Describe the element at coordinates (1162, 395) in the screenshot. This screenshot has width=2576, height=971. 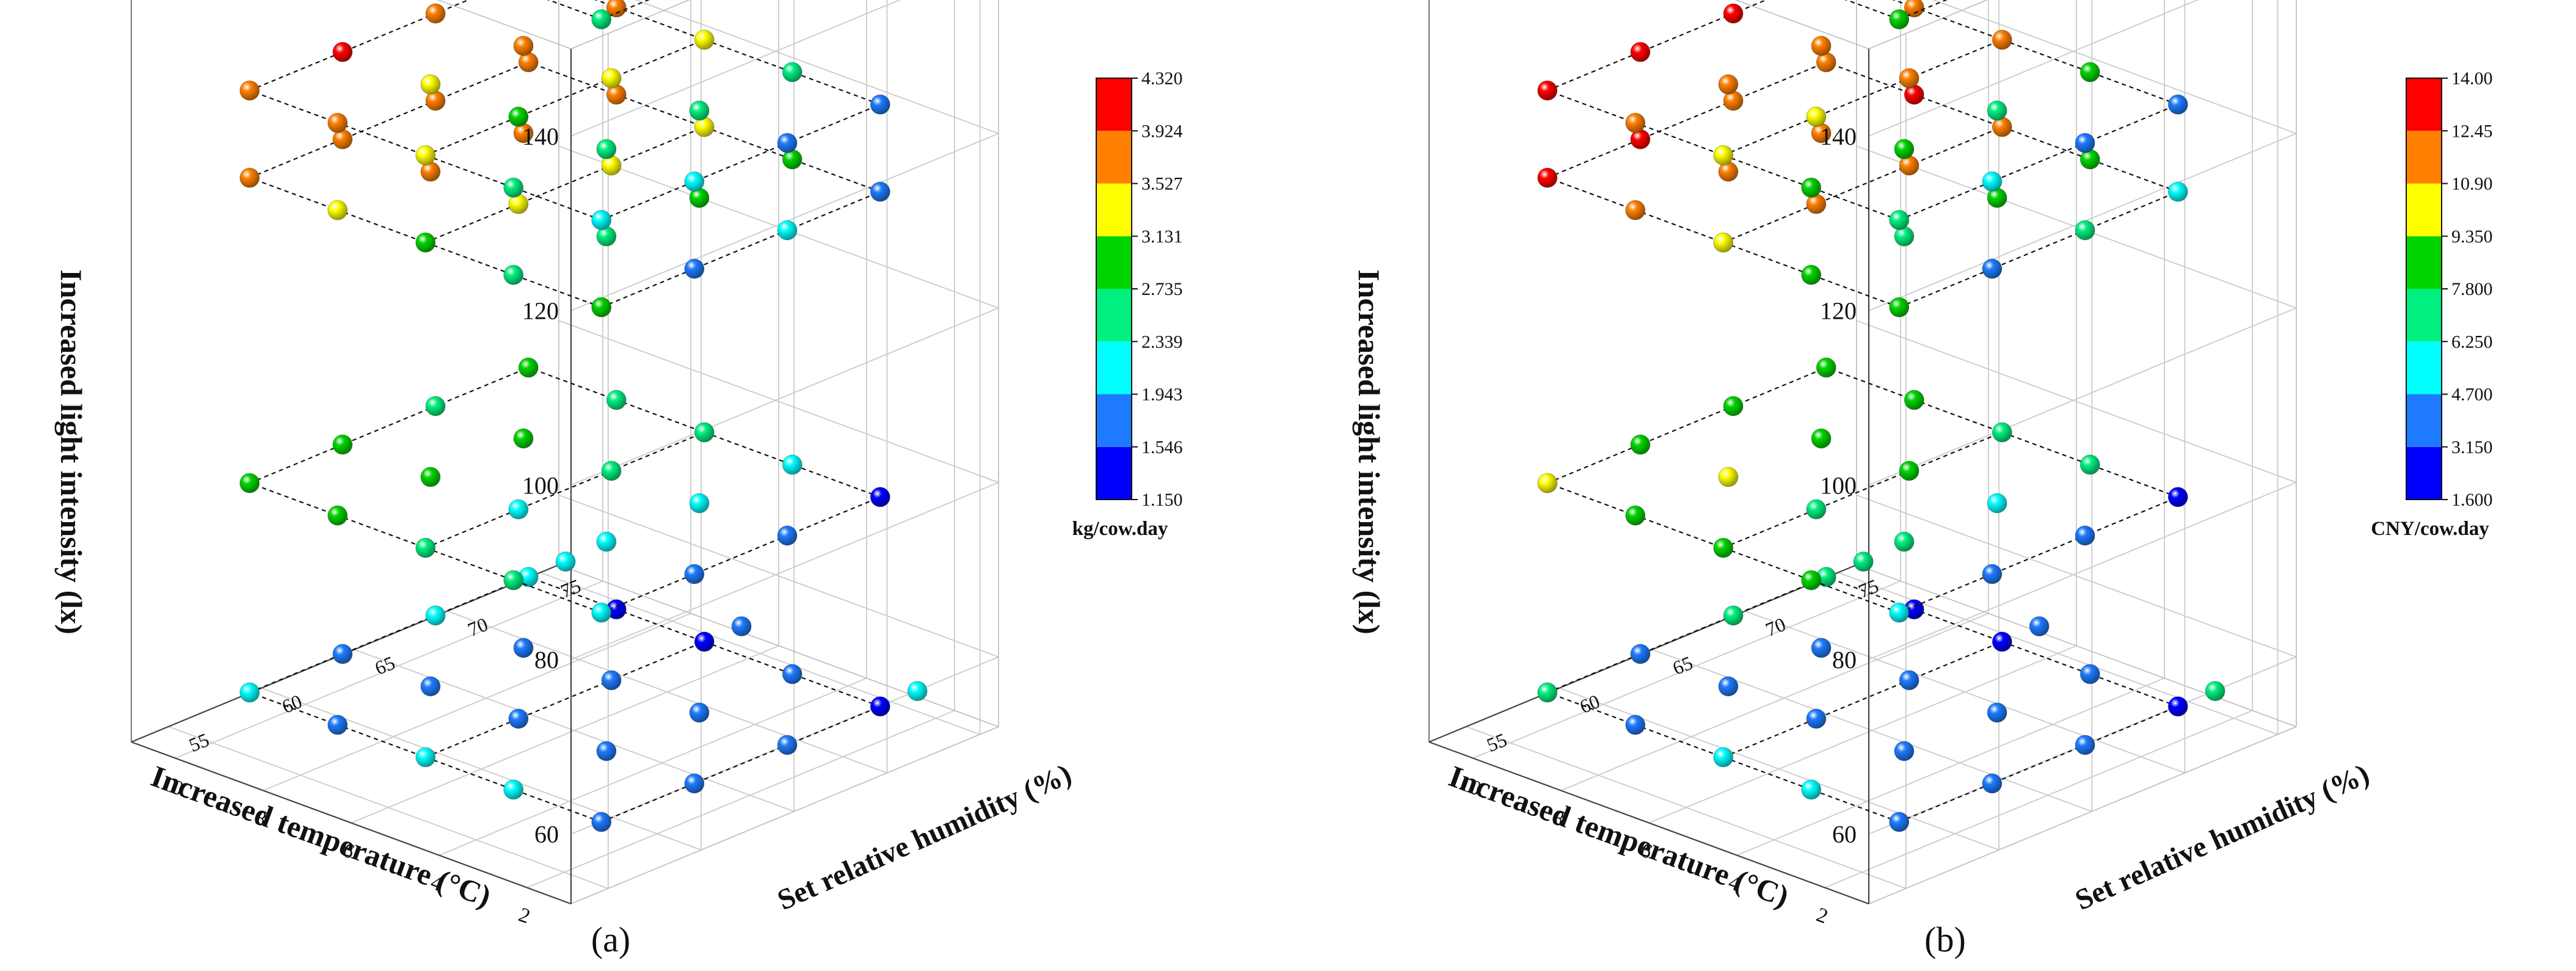
I see `colorbar-tick-label: 1.943` at that location.